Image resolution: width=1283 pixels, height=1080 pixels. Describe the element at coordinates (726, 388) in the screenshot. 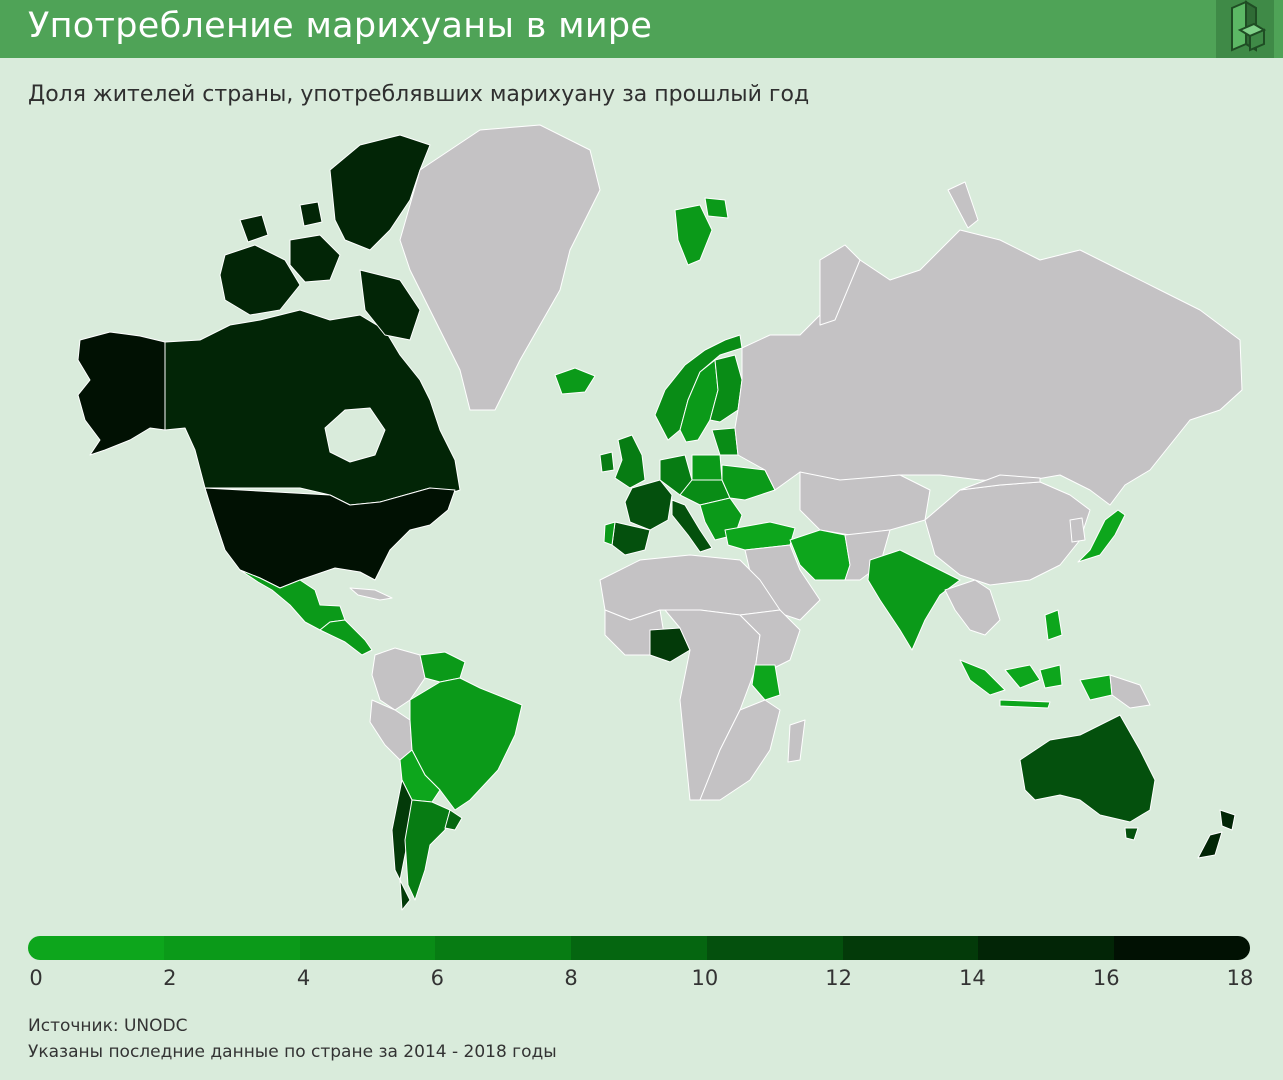

I see `country-finland` at that location.